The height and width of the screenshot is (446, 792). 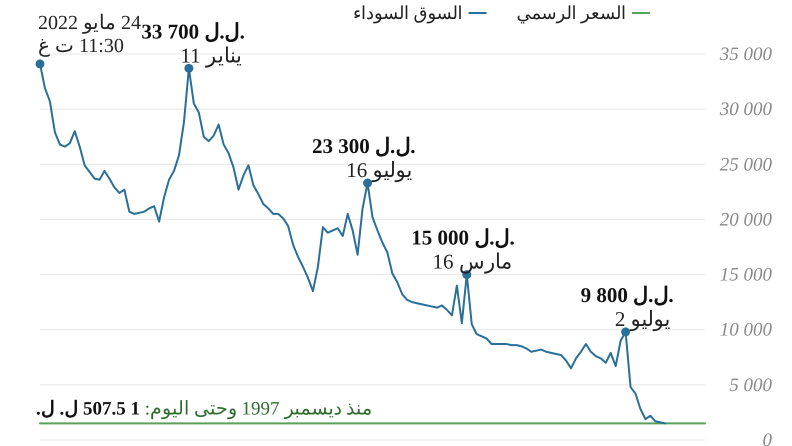 I want to click on annotation: 9 800 ل.ل. 2 يوليو, so click(x=627, y=307).